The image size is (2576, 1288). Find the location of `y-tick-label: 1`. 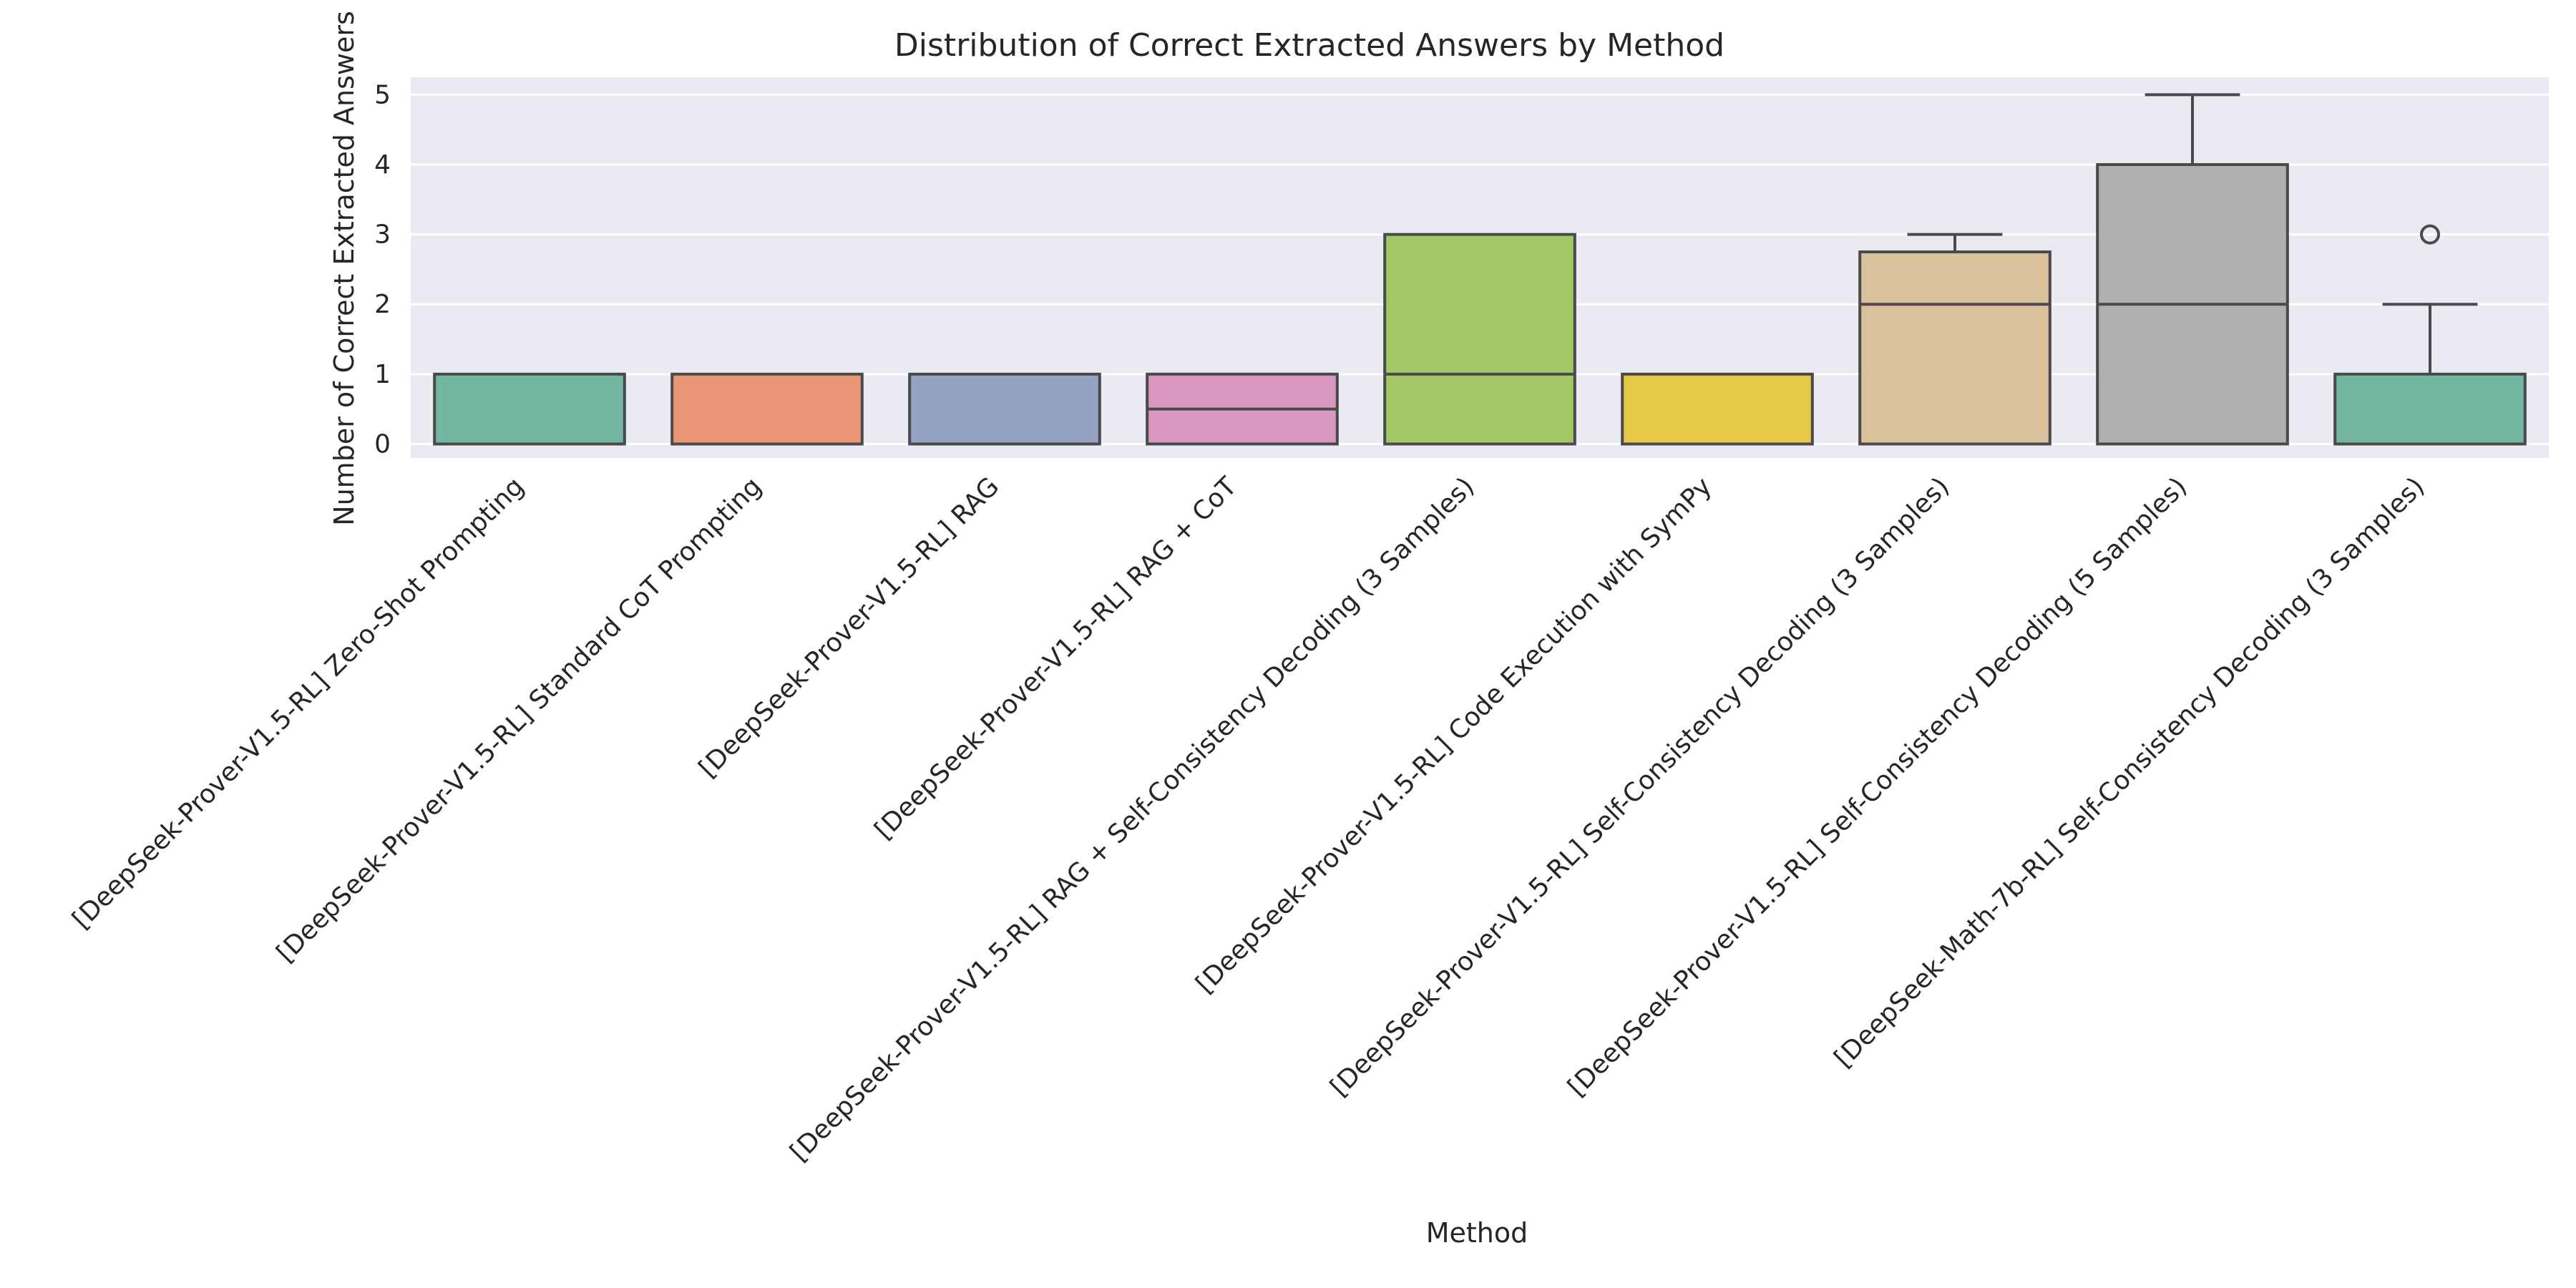

y-tick-label: 1 is located at coordinates (382, 374).